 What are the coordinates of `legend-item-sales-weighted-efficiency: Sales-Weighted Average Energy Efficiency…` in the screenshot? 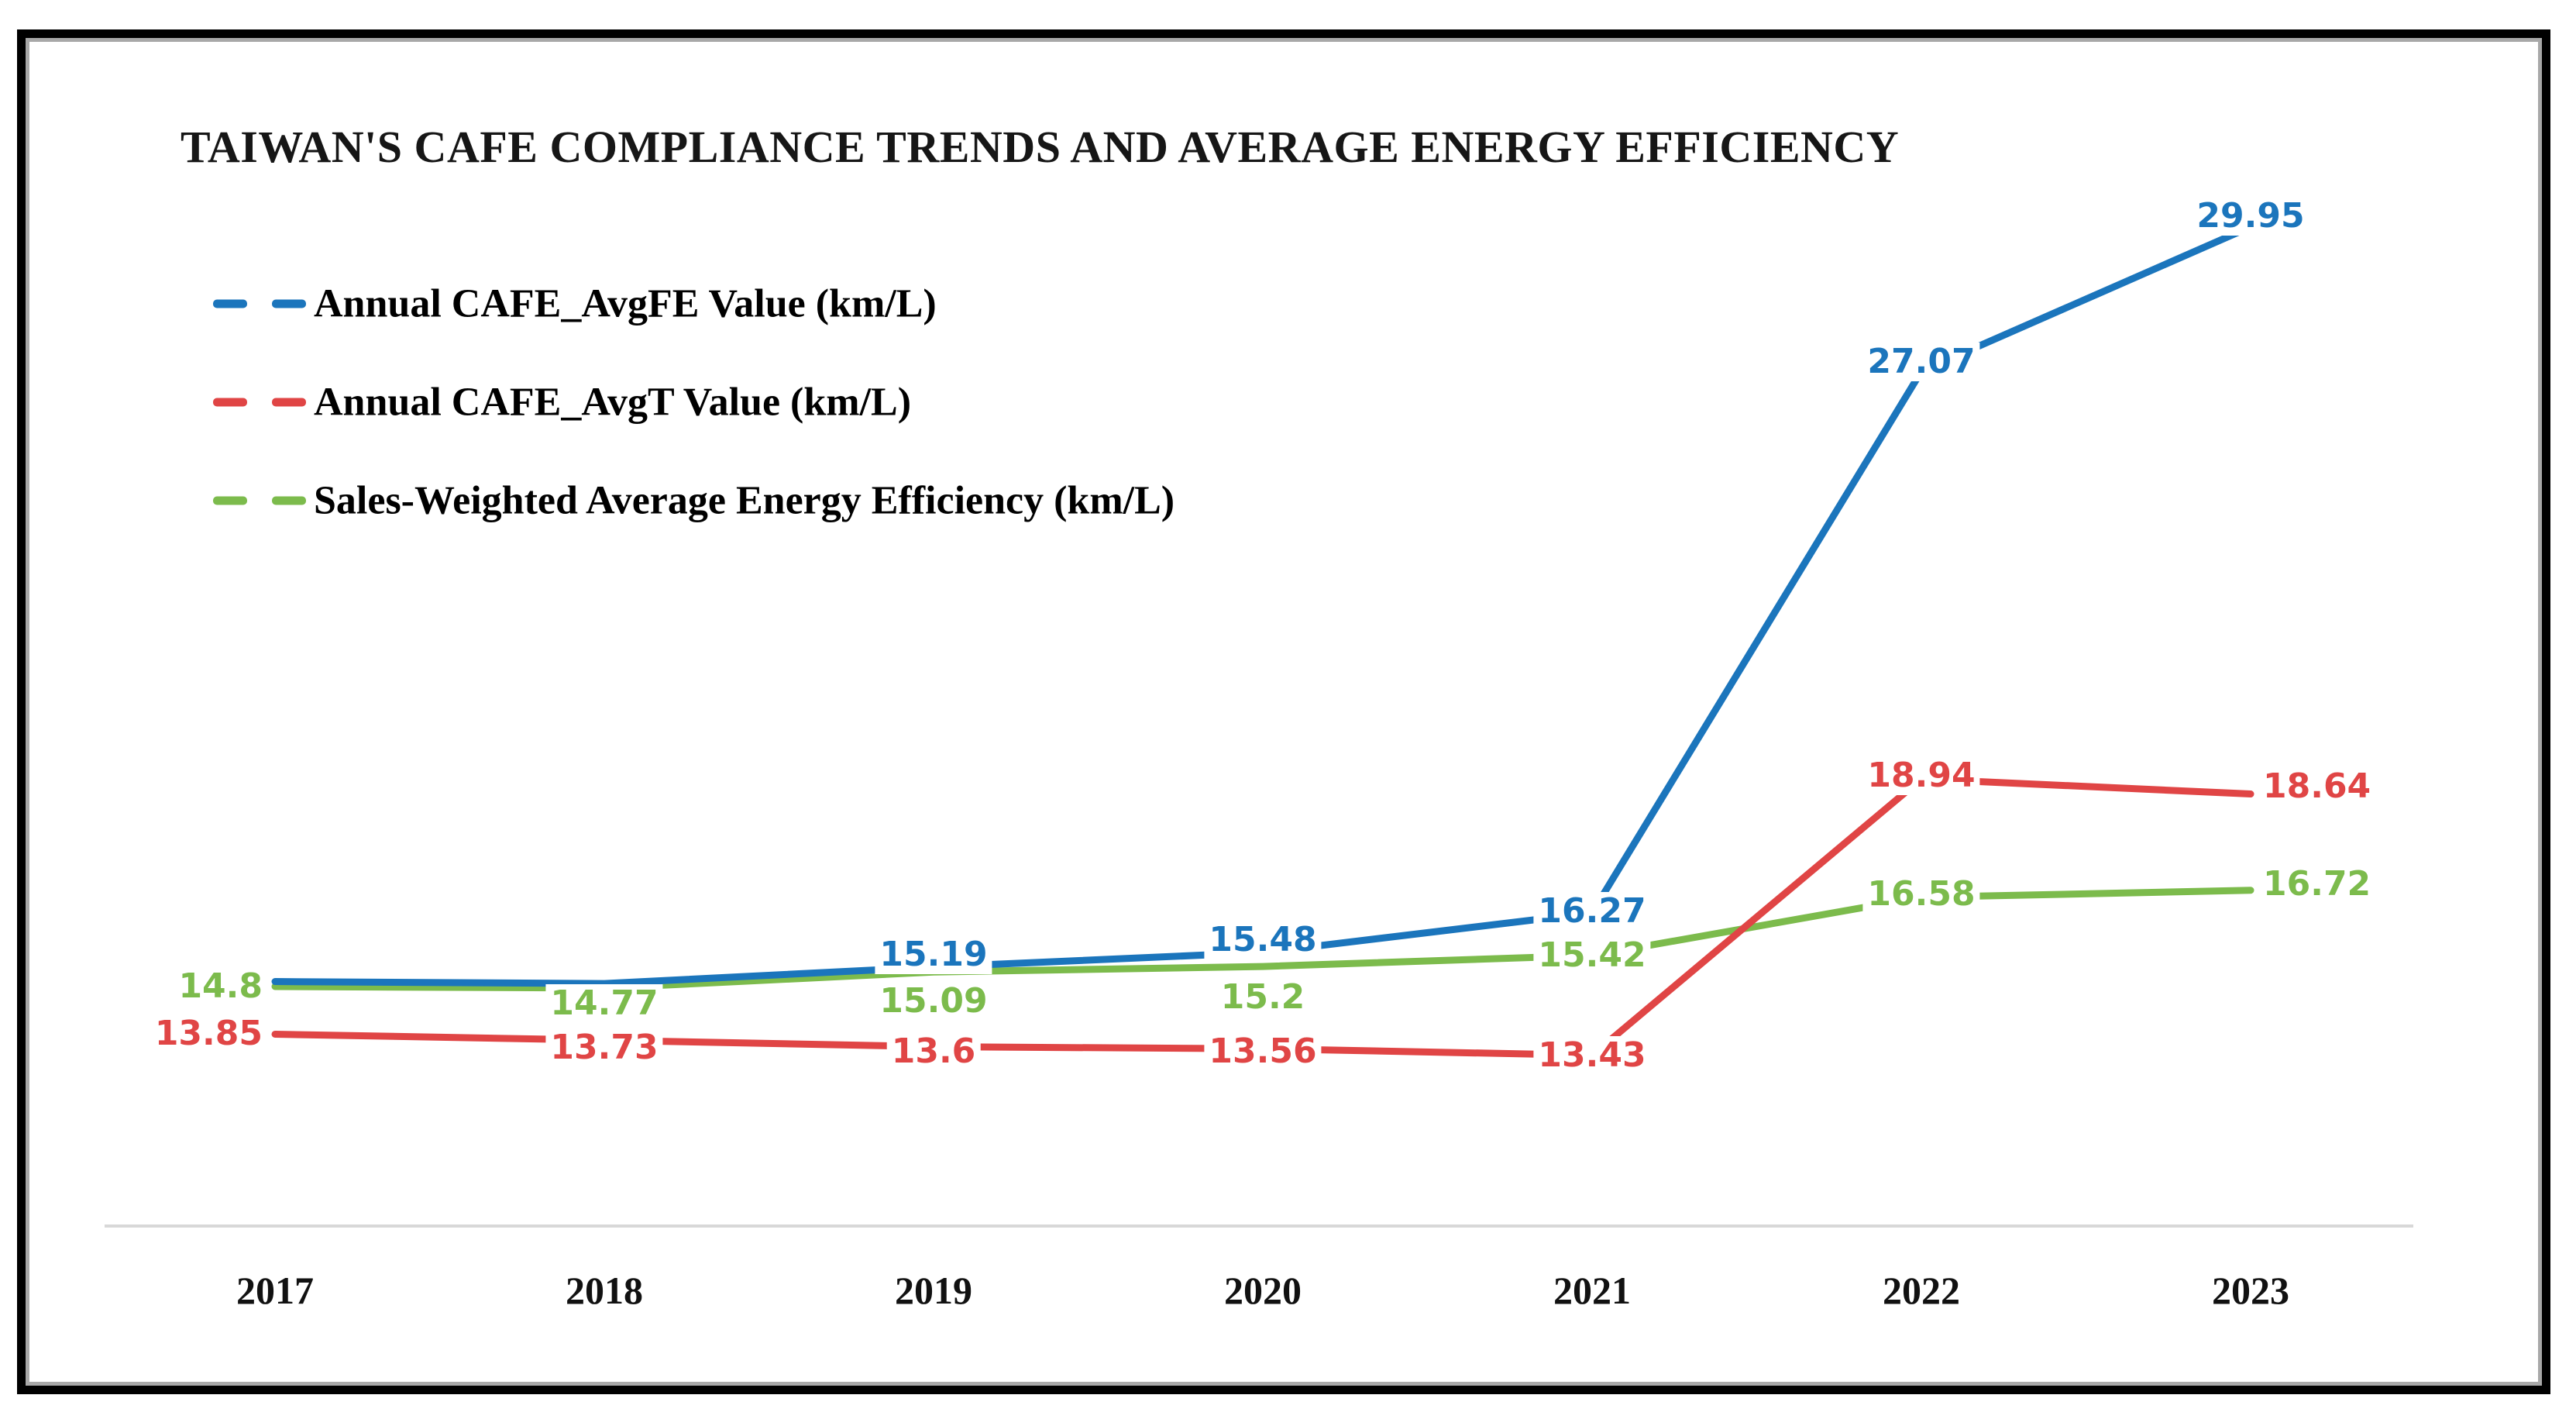 It's located at (694, 501).